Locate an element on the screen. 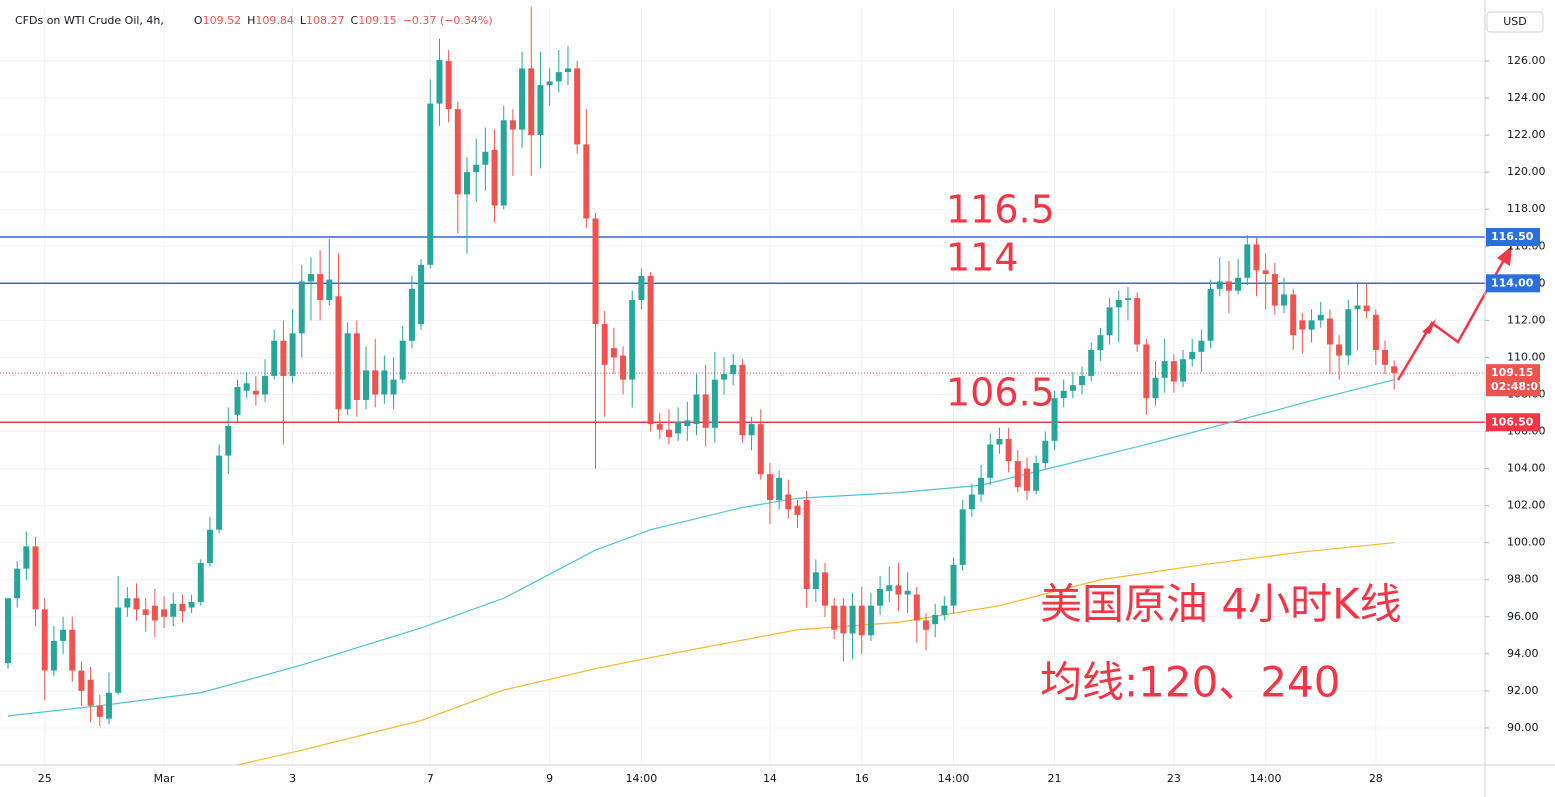 The height and width of the screenshot is (797, 1555). x-tick-label: 16 is located at coordinates (862, 778).